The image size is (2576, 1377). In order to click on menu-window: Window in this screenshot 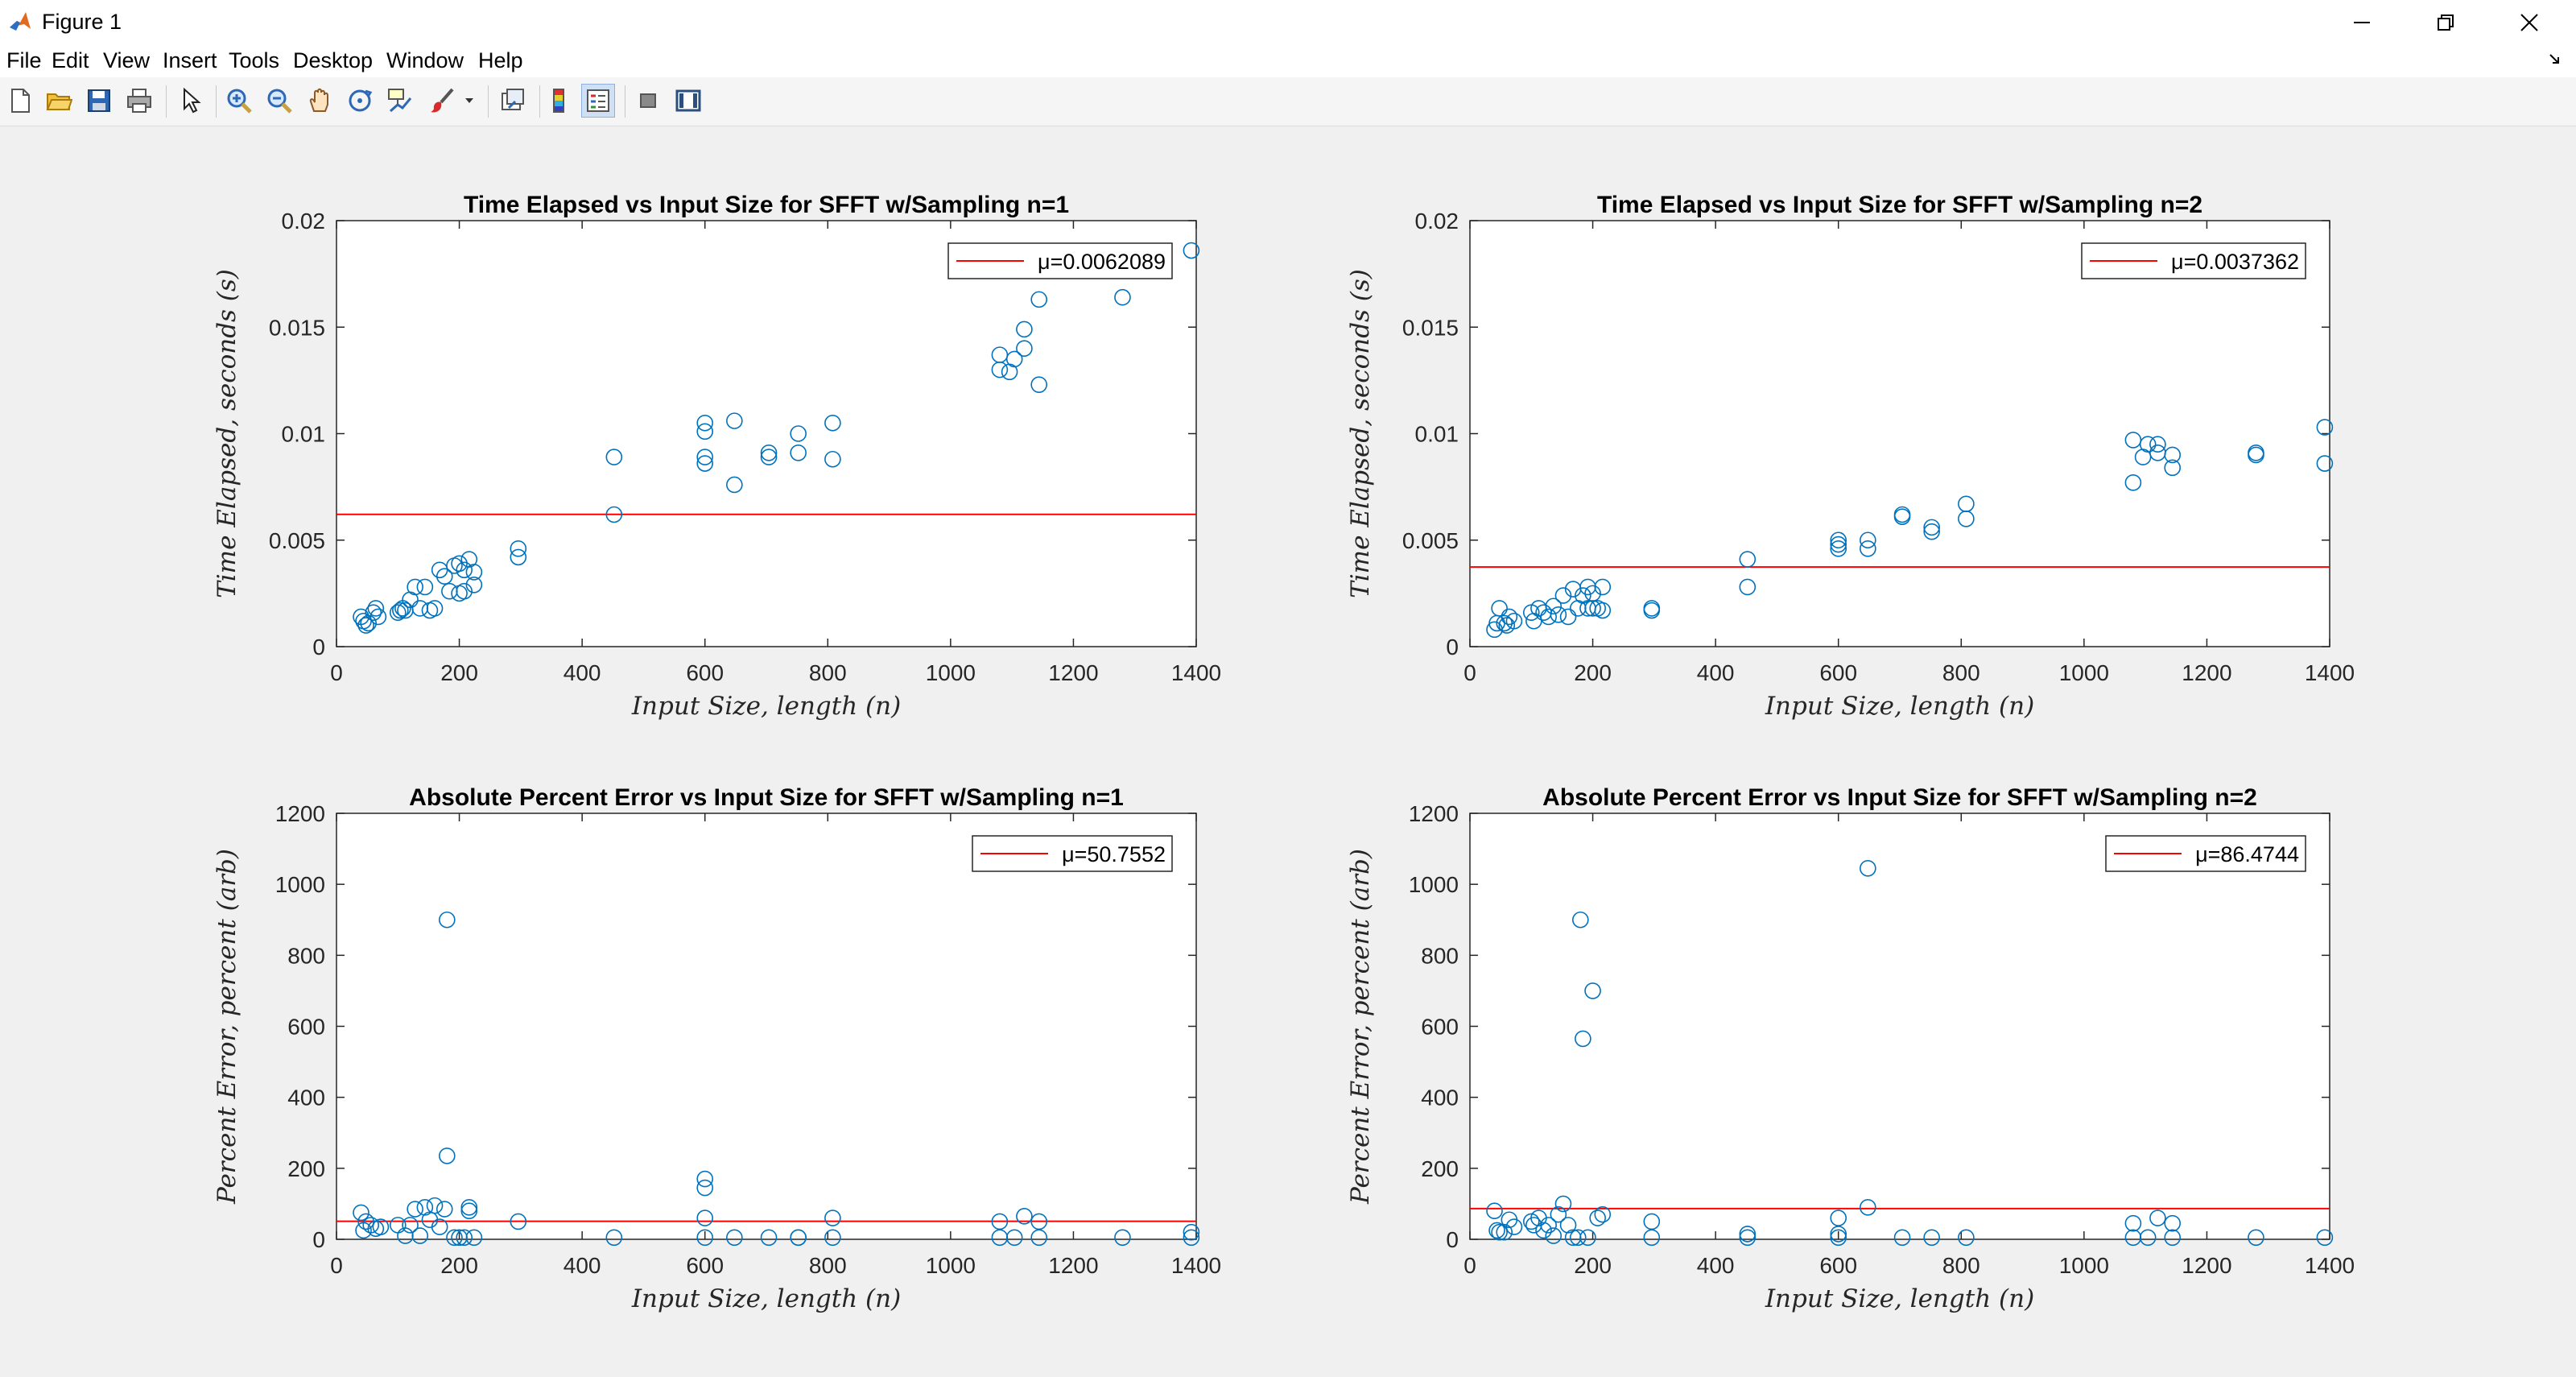, I will do `click(425, 60)`.